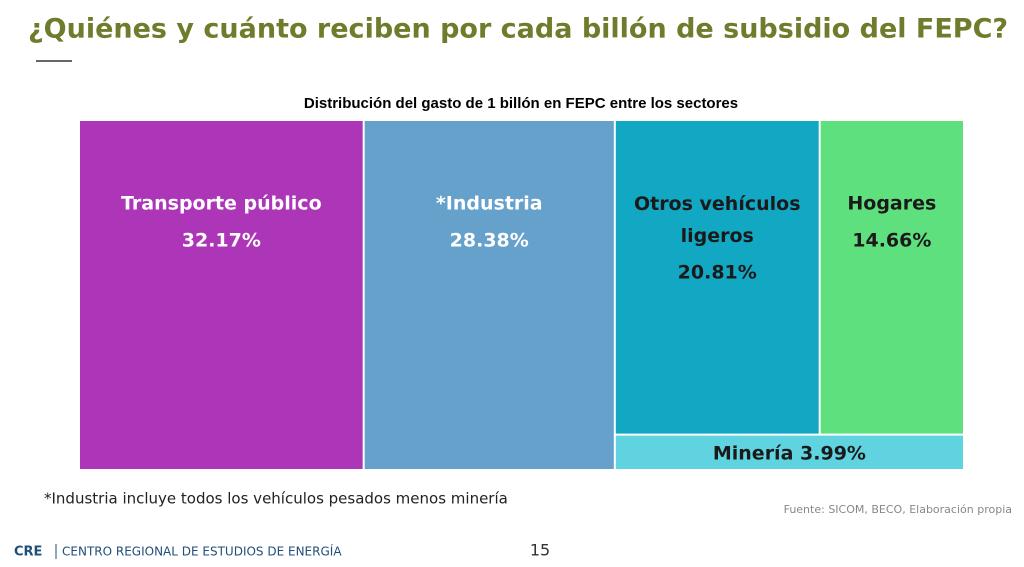  I want to click on value-label: 32.17%, so click(221, 241).